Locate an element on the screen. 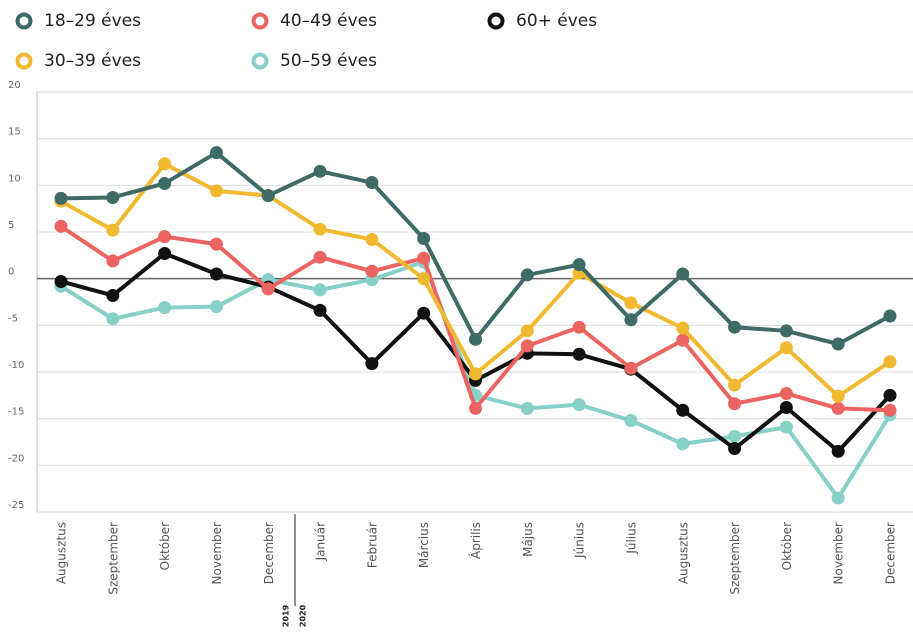 This screenshot has width=913, height=632. y-tick-label: -15 is located at coordinates (16, 412).